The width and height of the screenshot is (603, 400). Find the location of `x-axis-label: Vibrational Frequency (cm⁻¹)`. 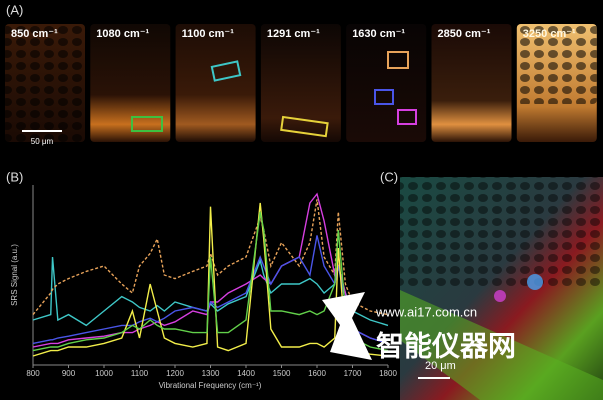

x-axis-label: Vibrational Frequency (cm⁻¹) is located at coordinates (210, 385).